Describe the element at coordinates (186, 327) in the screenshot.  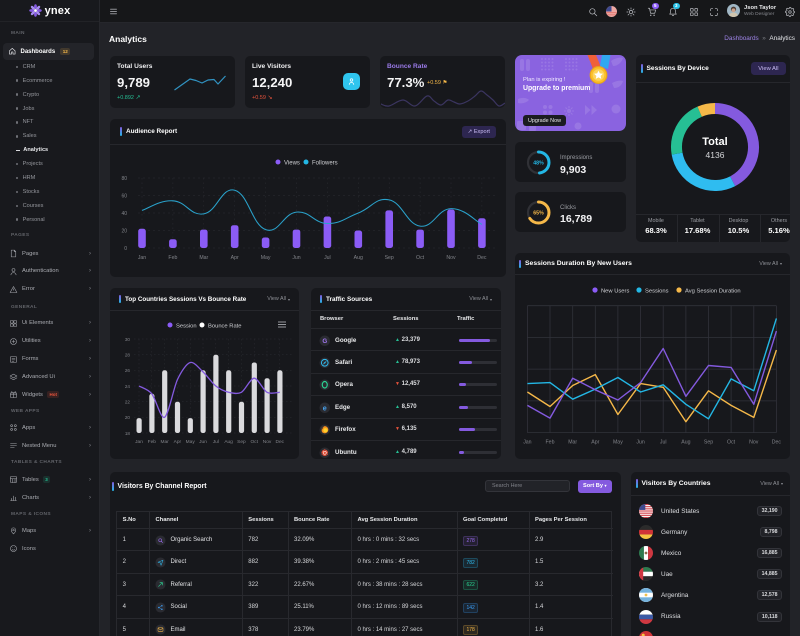
I see `svg-text: Session` at that location.